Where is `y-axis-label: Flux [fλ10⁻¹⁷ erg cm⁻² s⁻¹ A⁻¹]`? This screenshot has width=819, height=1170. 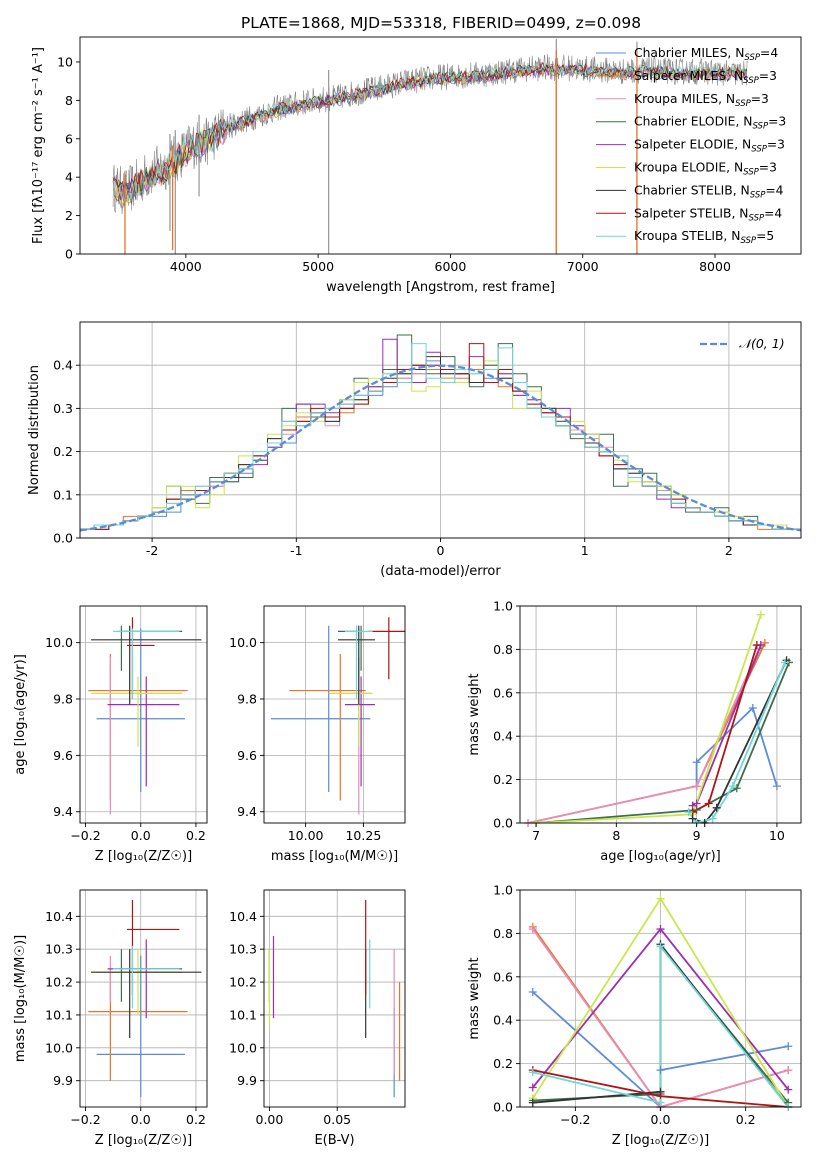 y-axis-label: Flux [fλ10⁻¹⁷ erg cm⁻² s⁻¹ A⁻¹] is located at coordinates (38, 145).